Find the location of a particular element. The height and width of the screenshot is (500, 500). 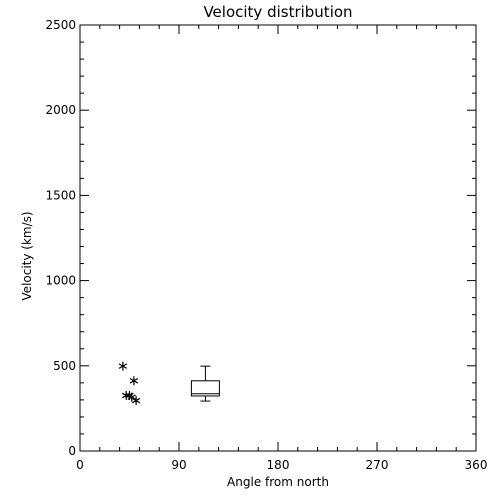

x-tick-label: 180 is located at coordinates (278, 465).